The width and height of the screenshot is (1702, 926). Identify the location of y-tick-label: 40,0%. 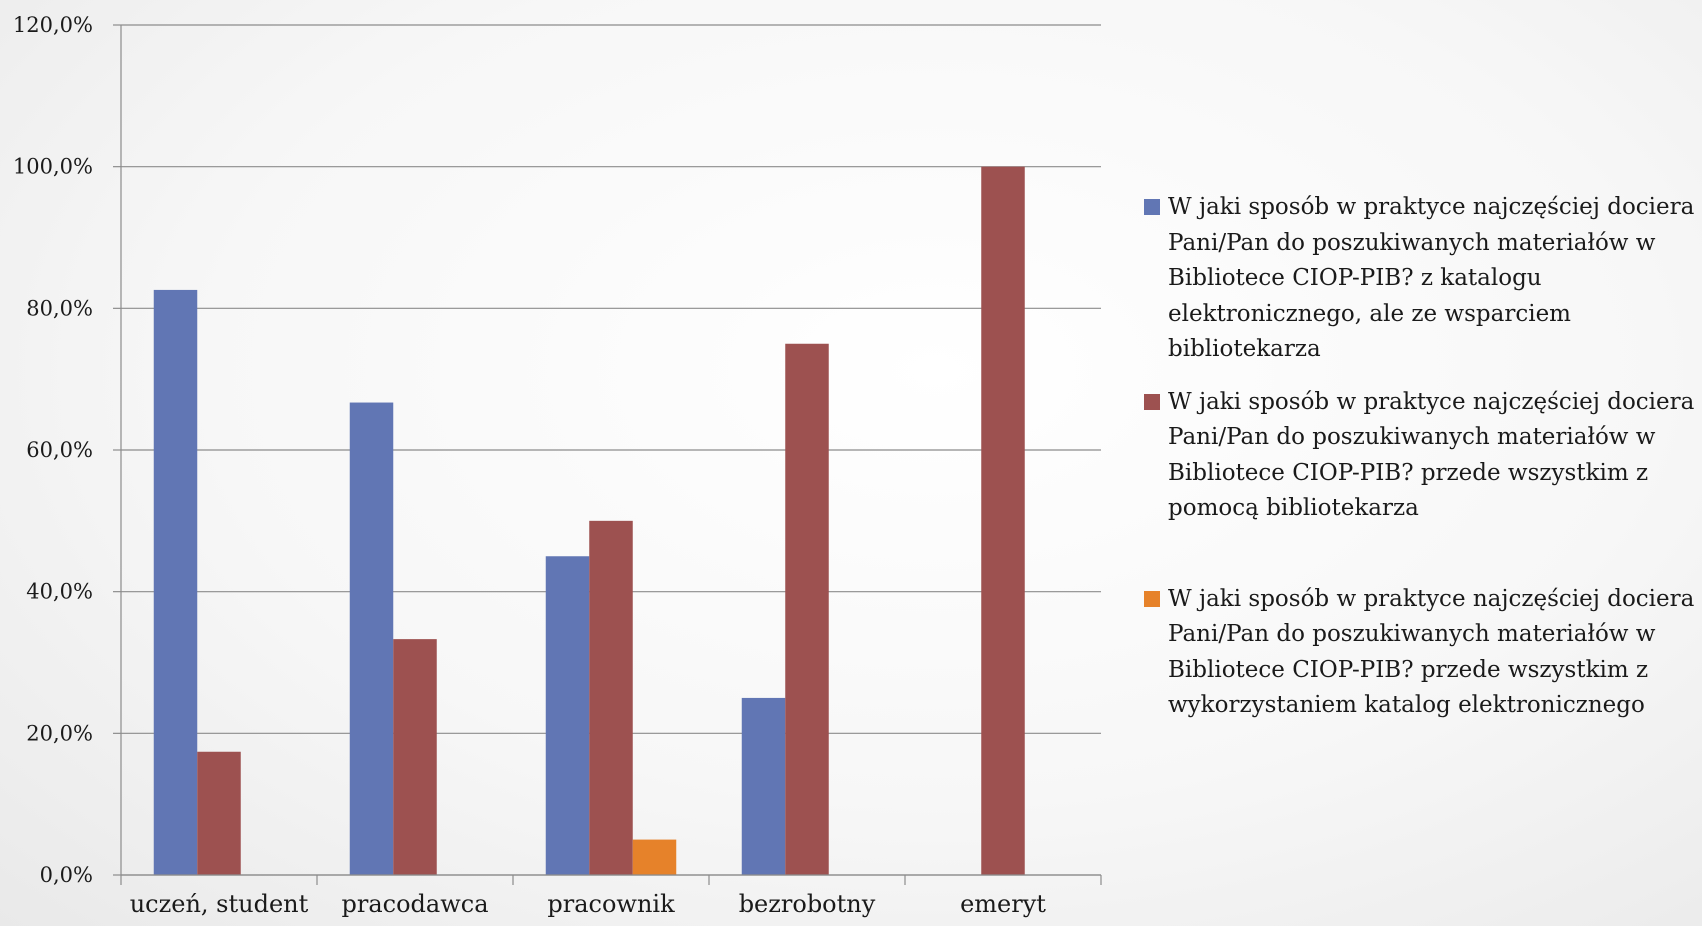
(59, 592).